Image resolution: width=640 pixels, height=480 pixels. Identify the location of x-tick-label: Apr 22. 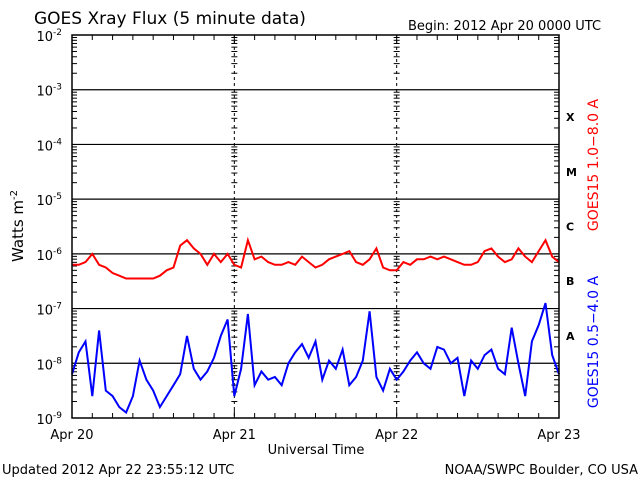
(396, 435).